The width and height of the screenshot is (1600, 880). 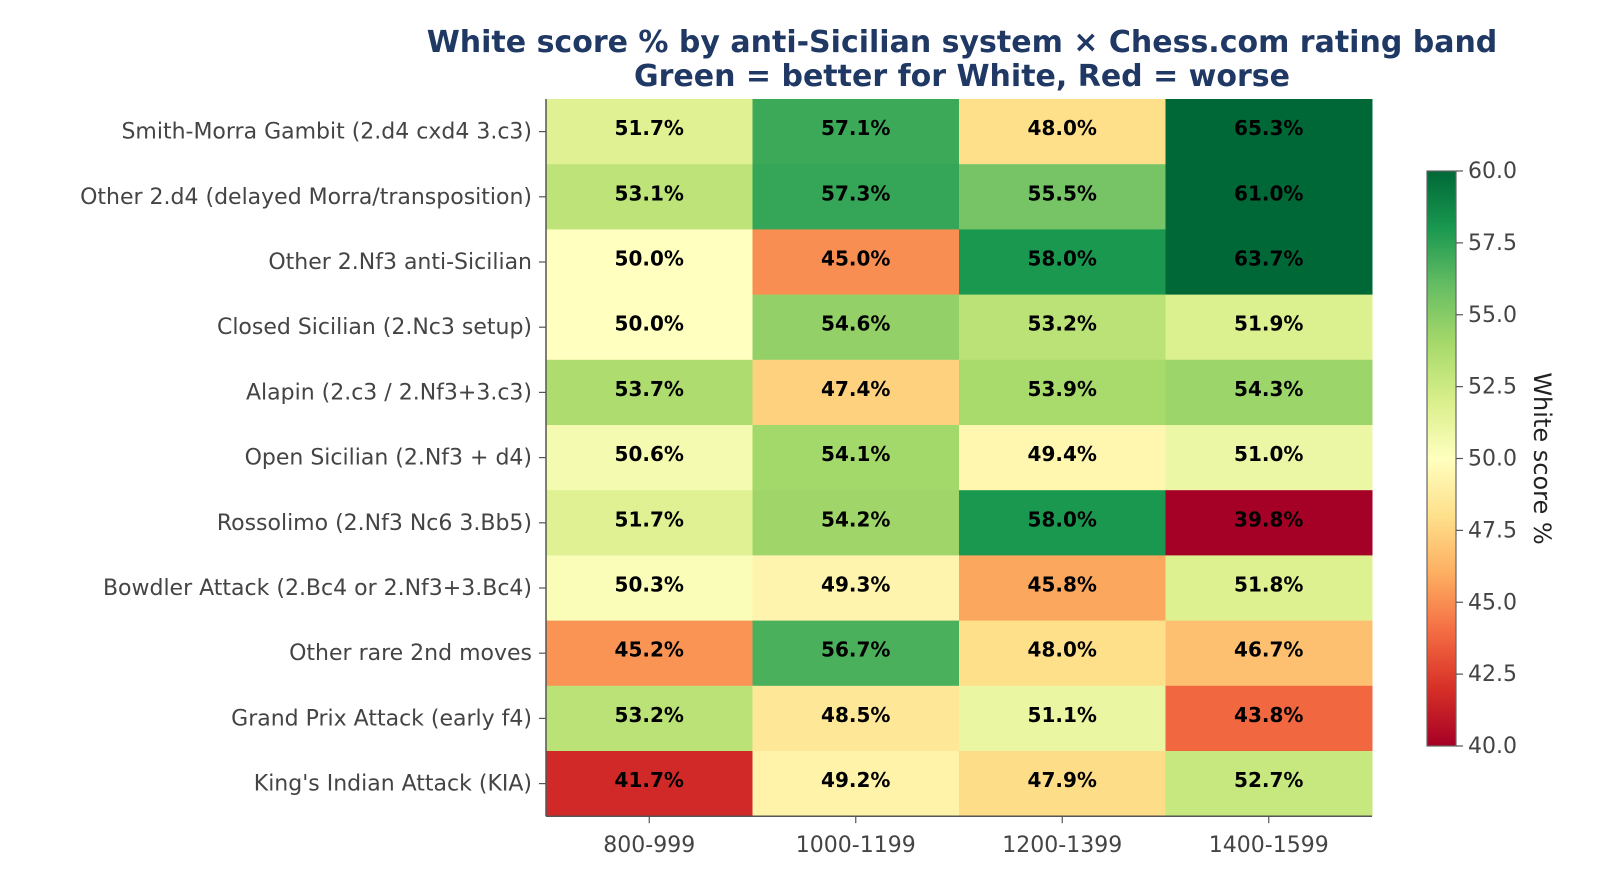 I want to click on column-label: 1000-1199, so click(x=856, y=845).